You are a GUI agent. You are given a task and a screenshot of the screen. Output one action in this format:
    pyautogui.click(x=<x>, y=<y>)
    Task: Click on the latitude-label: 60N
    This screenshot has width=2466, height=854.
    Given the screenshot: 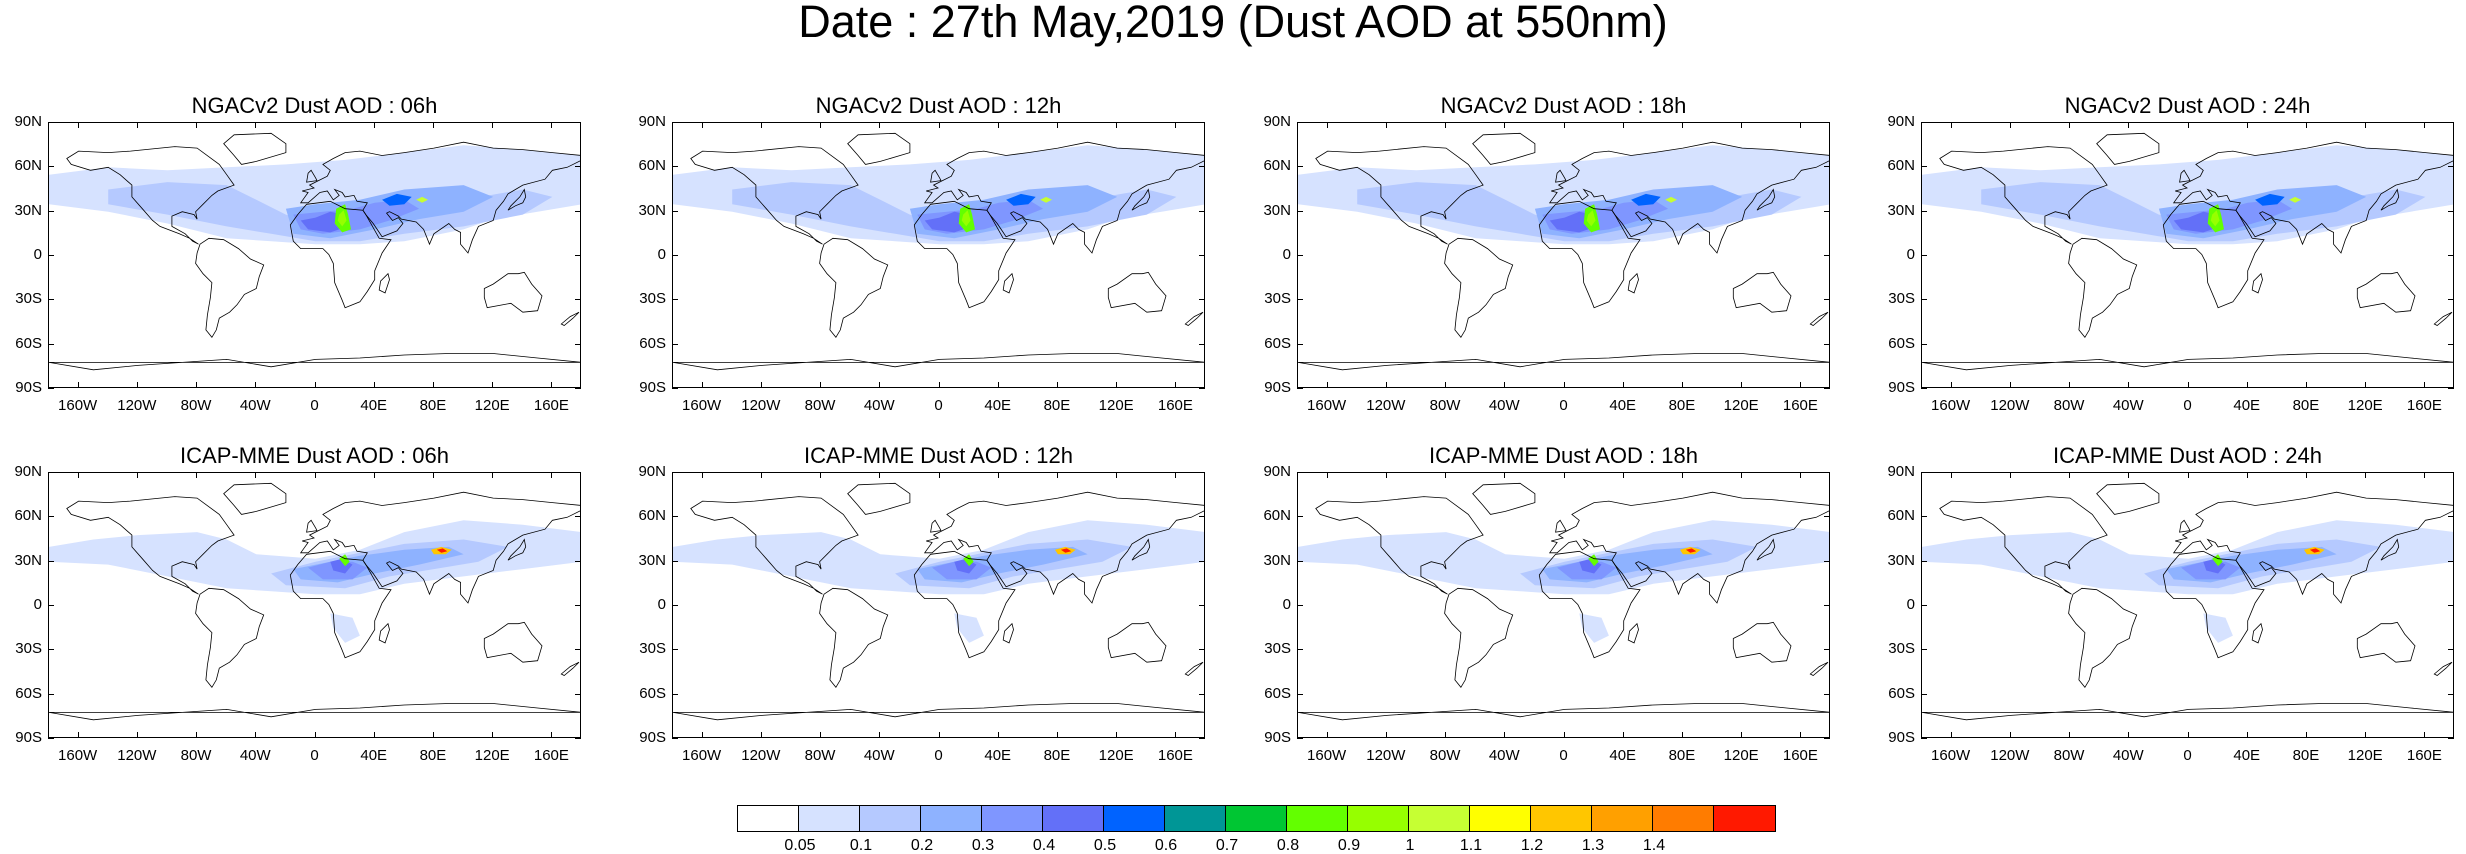 What is the action you would take?
    pyautogui.click(x=28, y=166)
    